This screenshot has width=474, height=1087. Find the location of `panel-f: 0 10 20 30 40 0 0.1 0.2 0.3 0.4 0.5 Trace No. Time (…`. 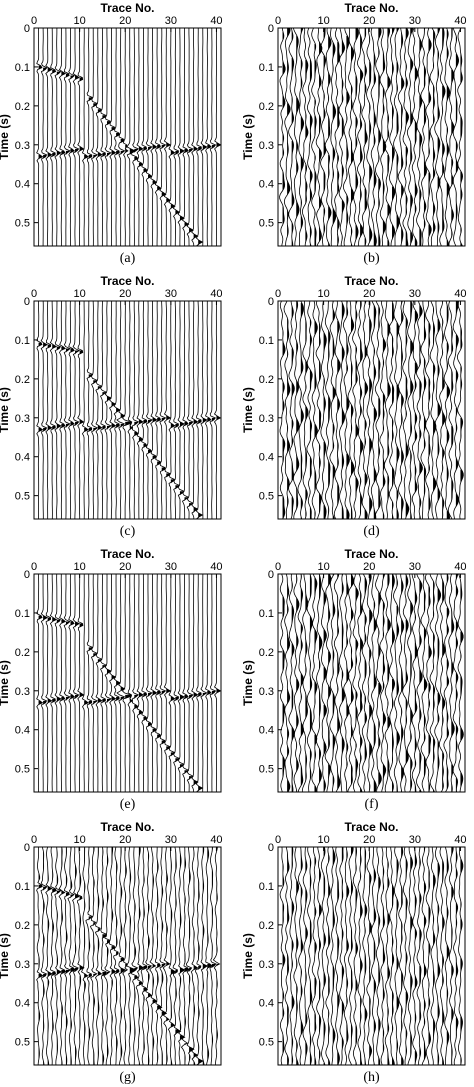

panel-f: 0 10 20 30 40 0 0.1 0.2 0.3 0.4 0.5 Trace No. Time (… is located at coordinates (354, 679).